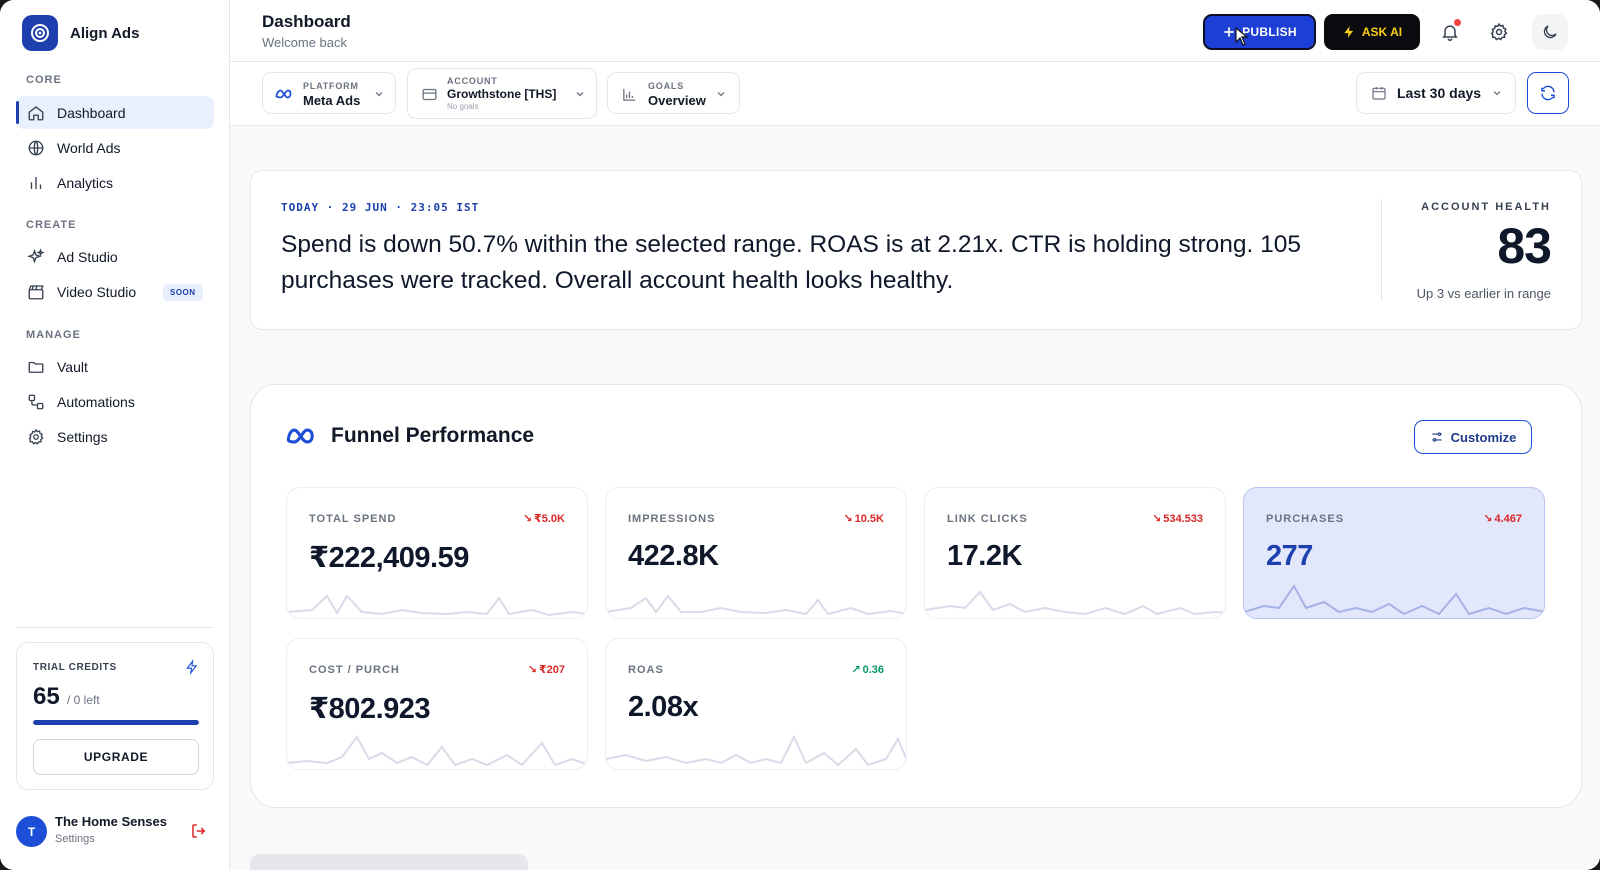 The width and height of the screenshot is (1600, 870). Describe the element at coordinates (1439, 93) in the screenshot. I see `date-range-label: Last 30 days` at that location.